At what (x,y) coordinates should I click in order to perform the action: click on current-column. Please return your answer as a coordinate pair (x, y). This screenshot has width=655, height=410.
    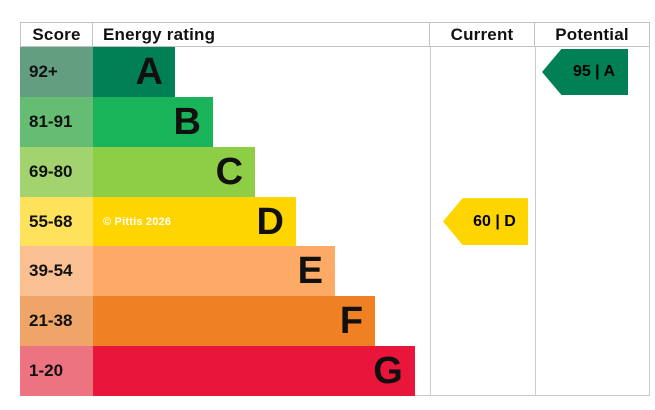
    Looking at the image, I should click on (482, 221).